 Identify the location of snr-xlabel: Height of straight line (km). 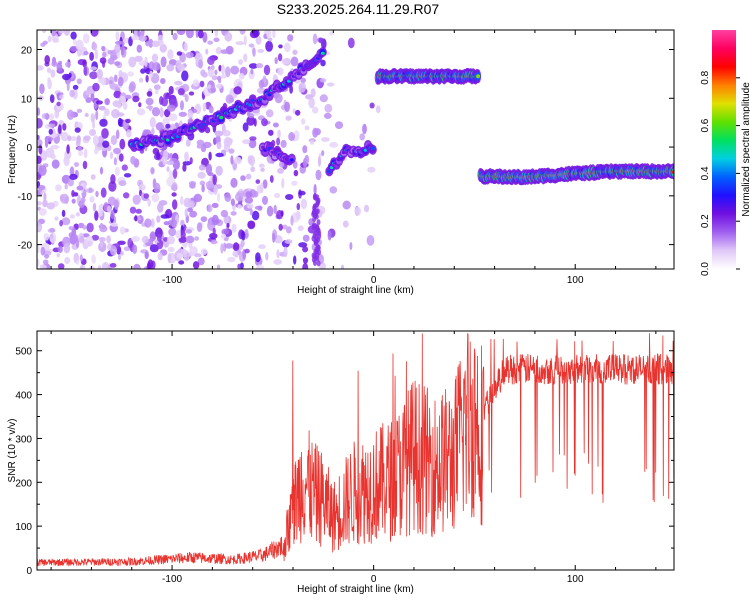
(355, 589).